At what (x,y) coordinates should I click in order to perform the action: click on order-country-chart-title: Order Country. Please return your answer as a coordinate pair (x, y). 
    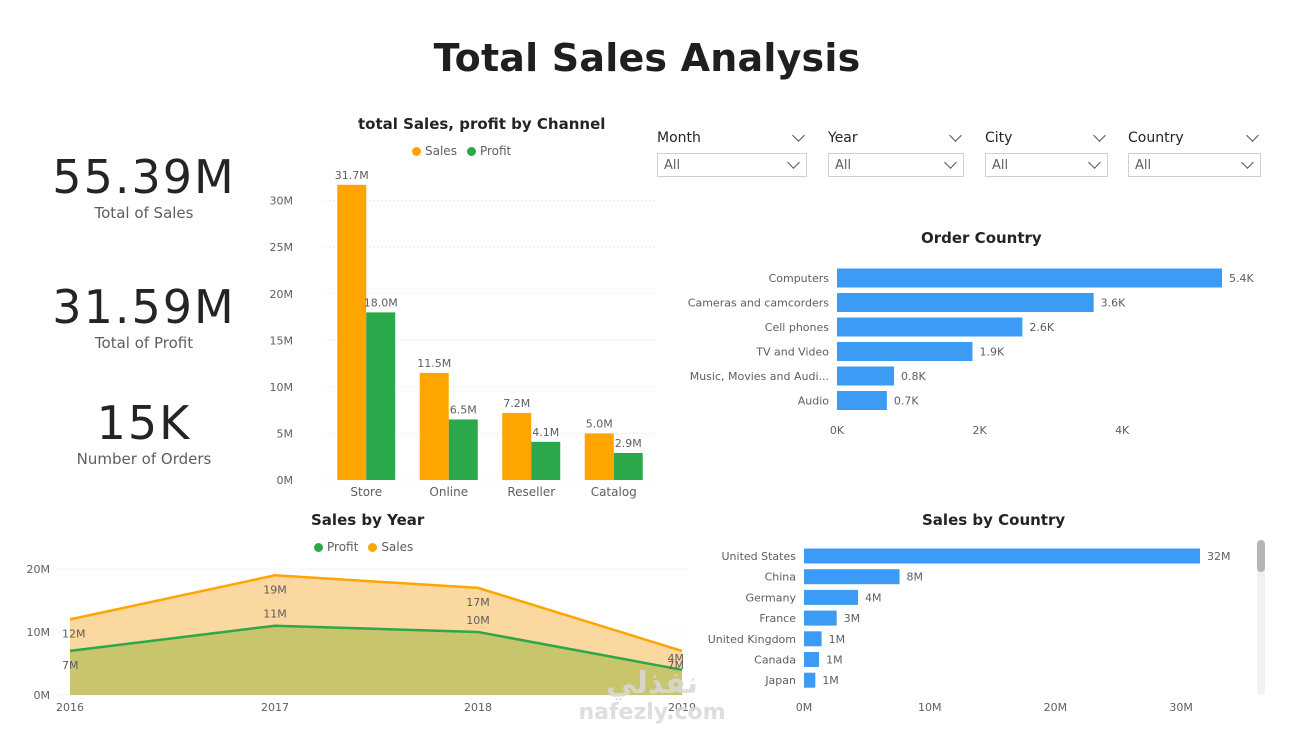
    Looking at the image, I should click on (981, 238).